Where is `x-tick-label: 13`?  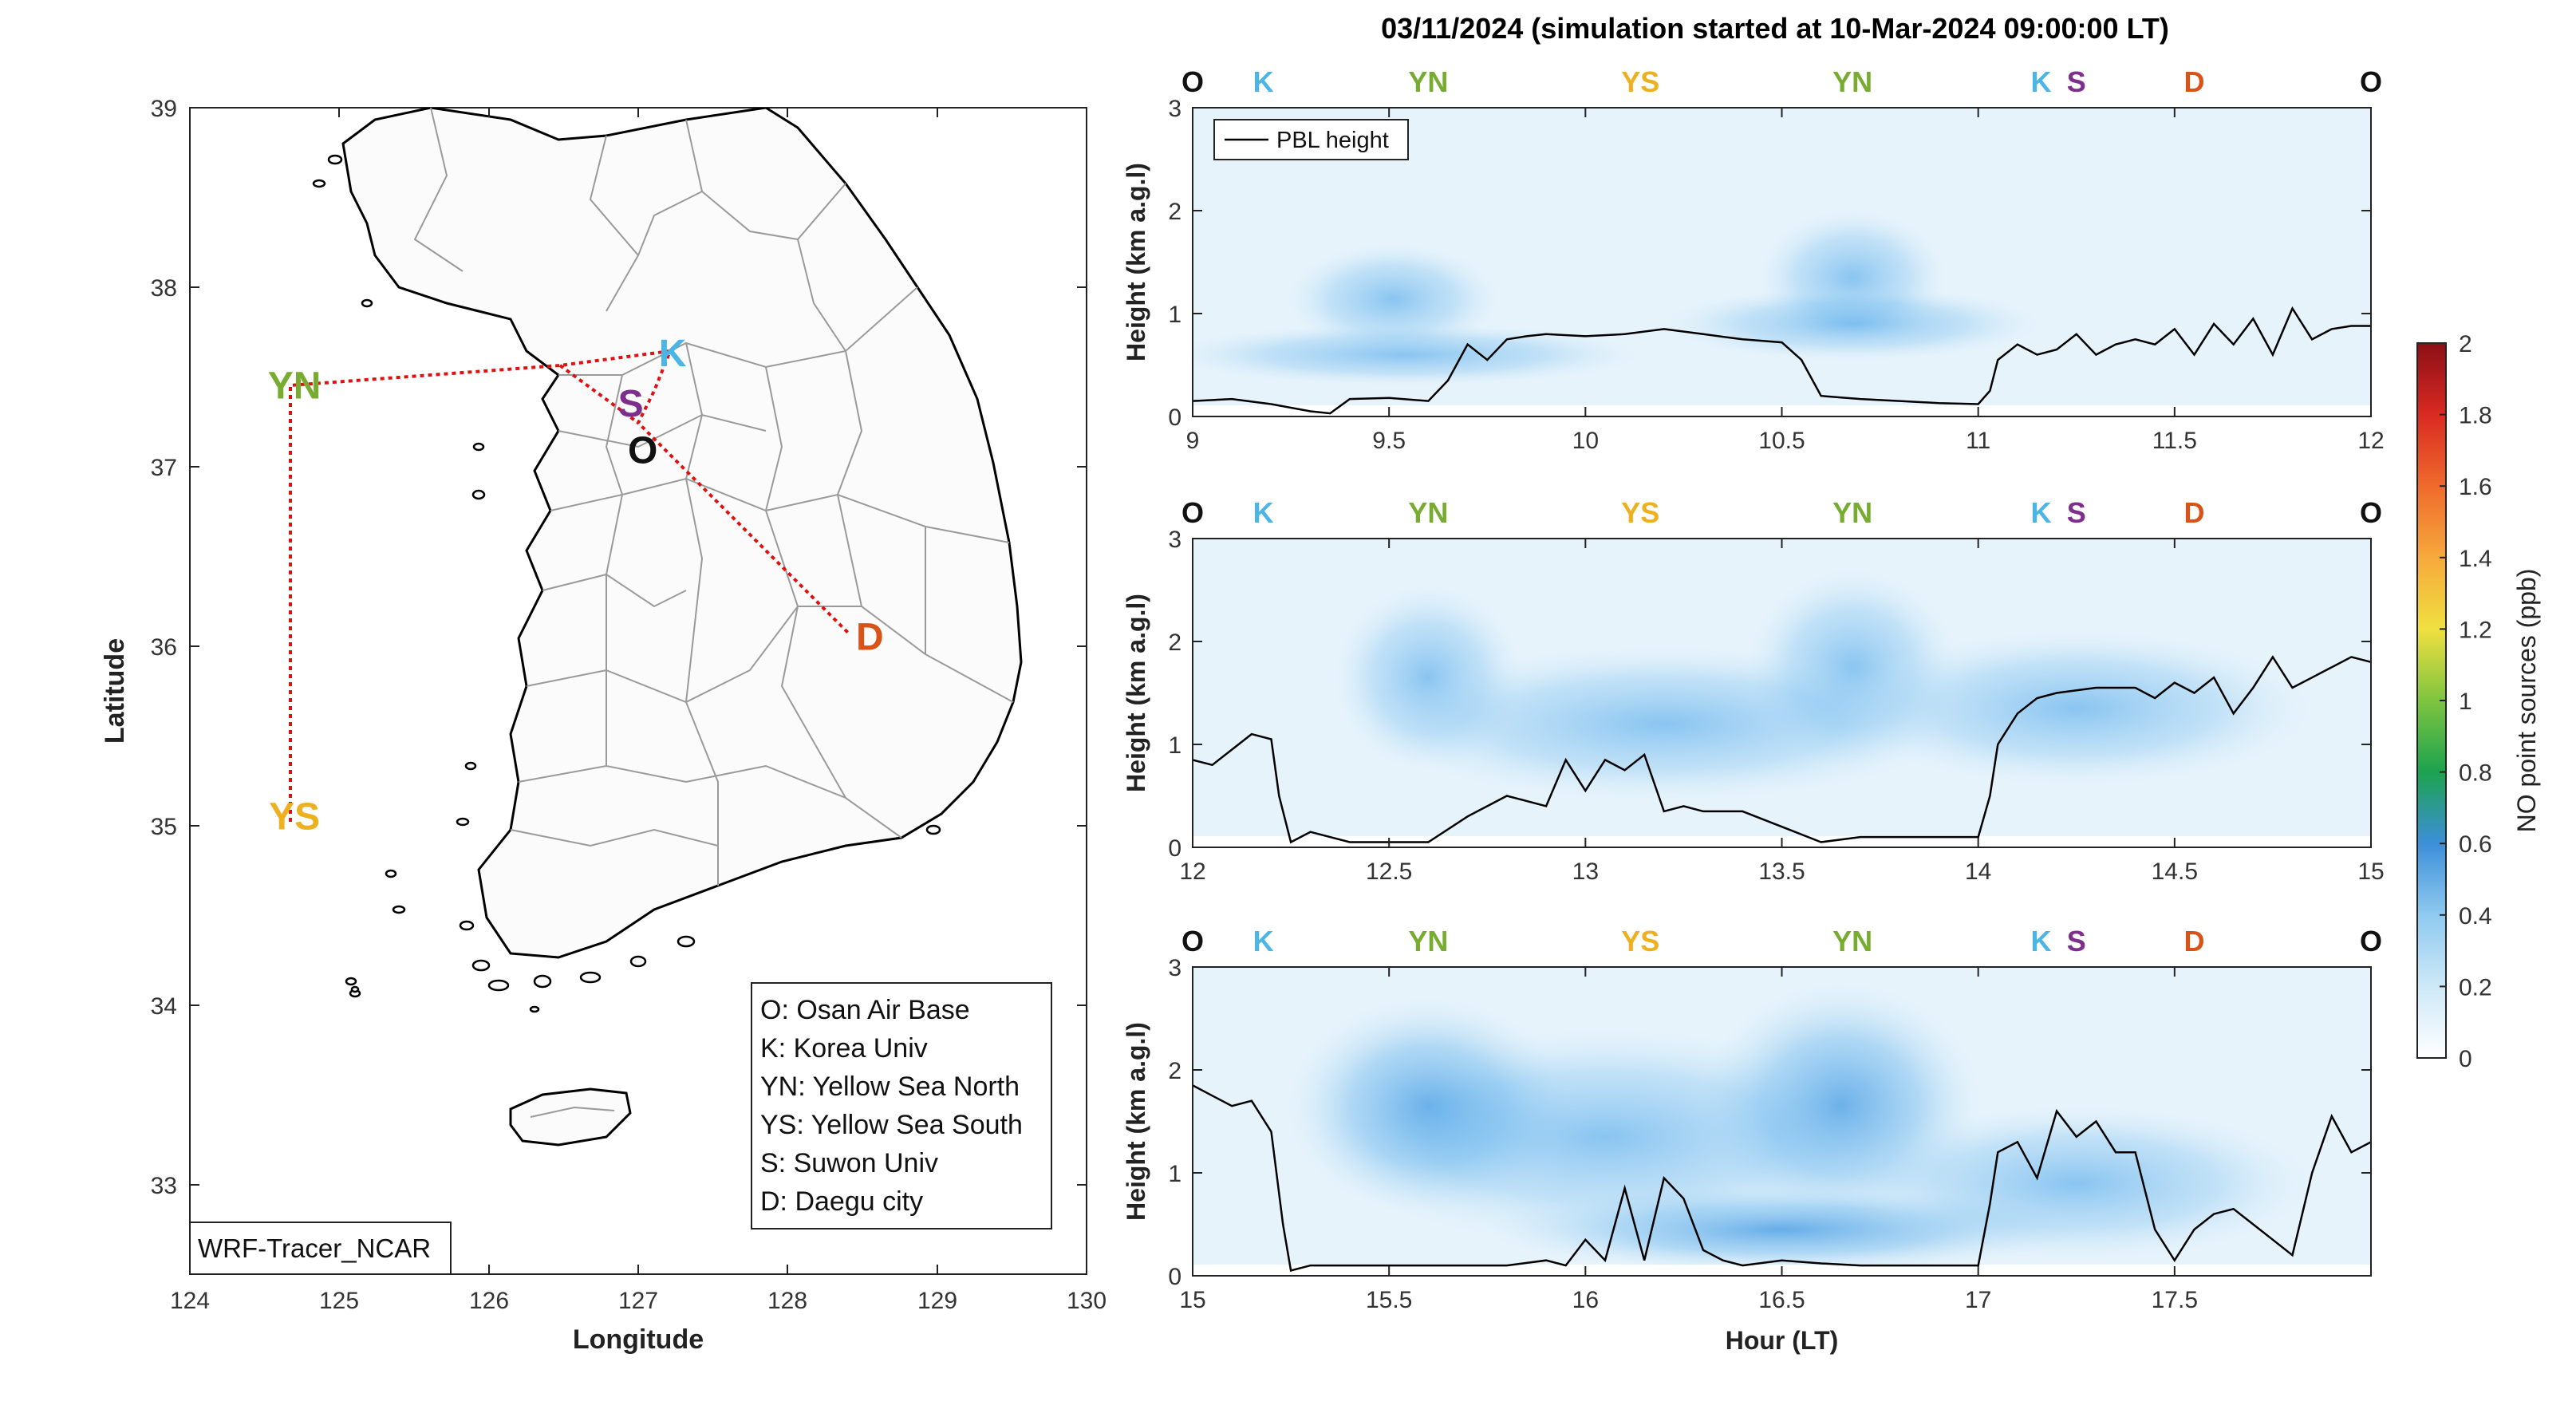 x-tick-label: 13 is located at coordinates (1586, 871).